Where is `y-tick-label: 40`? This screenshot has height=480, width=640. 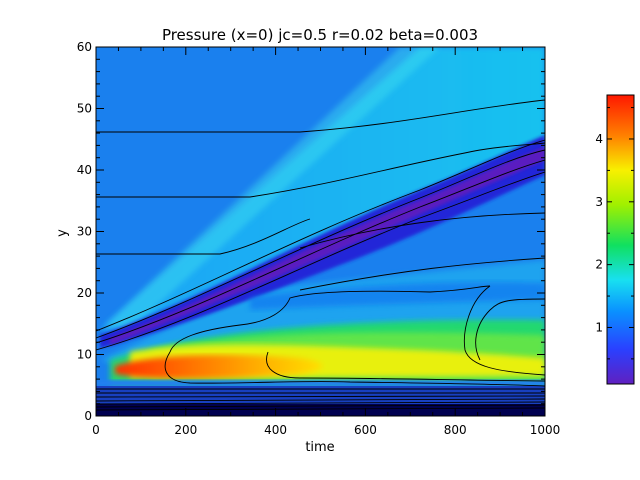
y-tick-label: 40 is located at coordinates (84, 170).